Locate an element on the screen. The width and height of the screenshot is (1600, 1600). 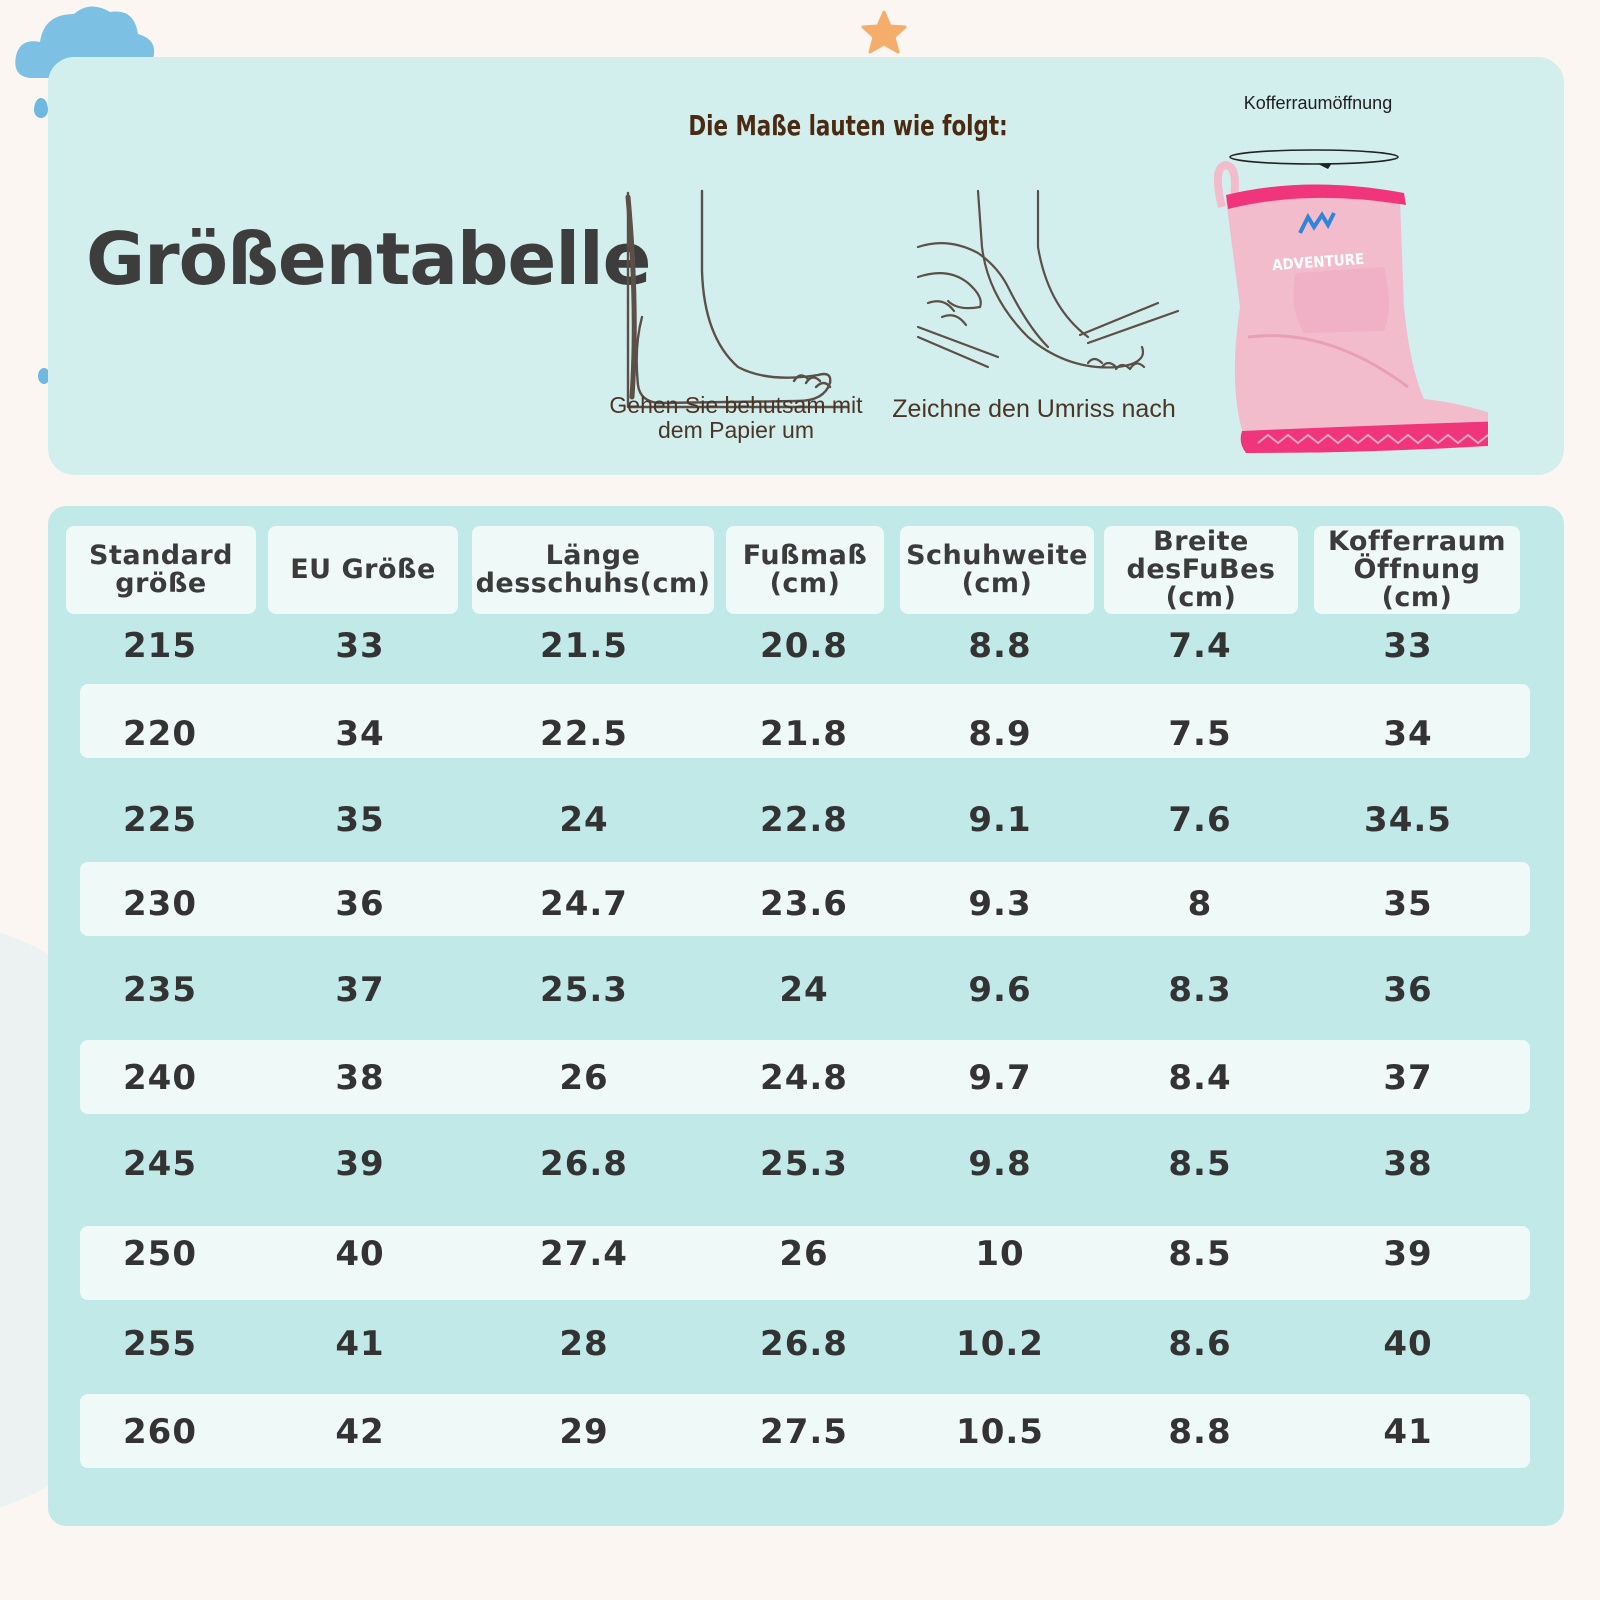
table-cell: 34.5 is located at coordinates (1408, 820).